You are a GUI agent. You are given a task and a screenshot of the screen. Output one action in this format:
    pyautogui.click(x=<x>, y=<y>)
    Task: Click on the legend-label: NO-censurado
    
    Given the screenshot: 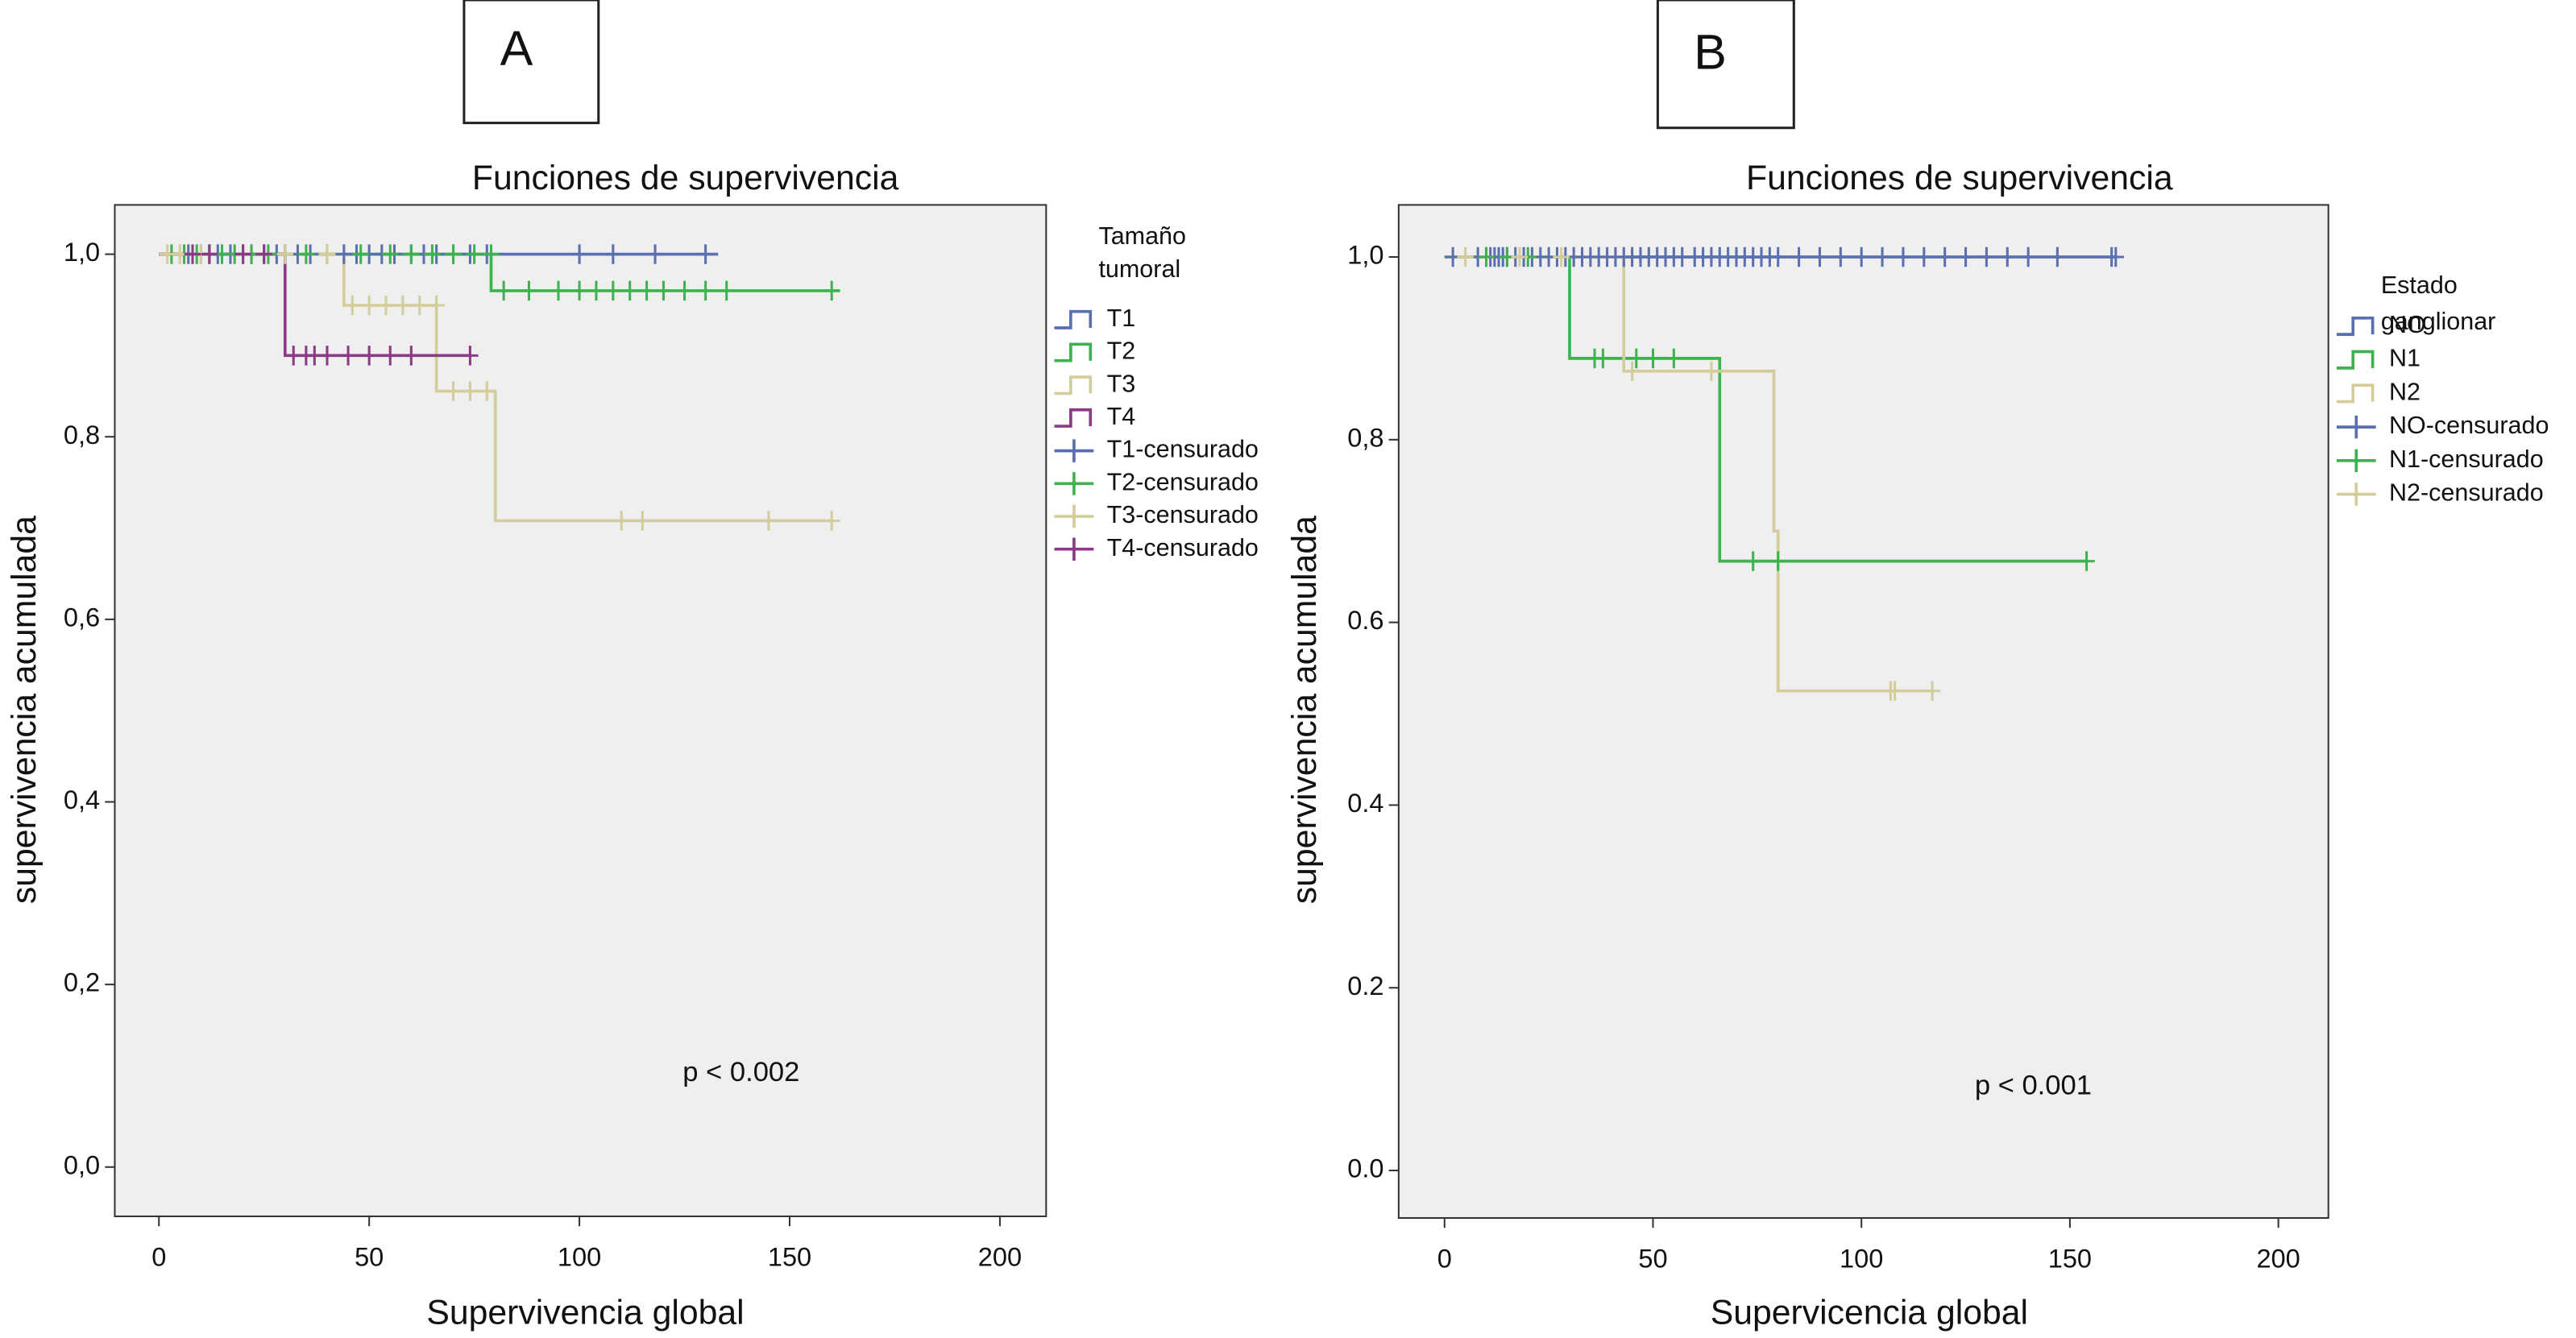 What is the action you would take?
    pyautogui.click(x=2469, y=425)
    